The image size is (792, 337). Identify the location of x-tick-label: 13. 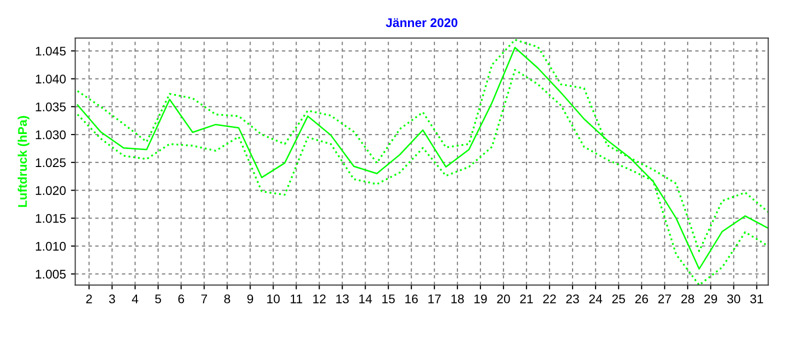
(342, 299).